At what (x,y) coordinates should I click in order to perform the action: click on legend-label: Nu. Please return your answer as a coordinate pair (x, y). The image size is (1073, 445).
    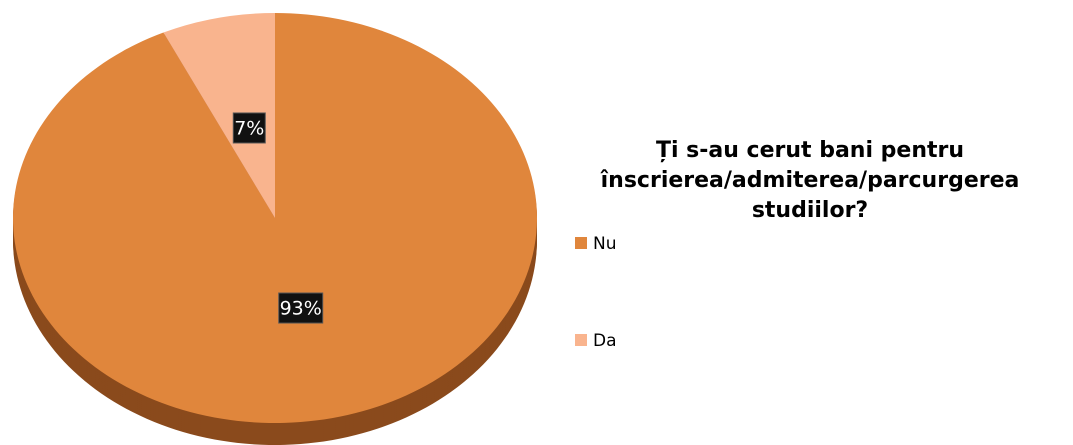
    Looking at the image, I should click on (605, 244).